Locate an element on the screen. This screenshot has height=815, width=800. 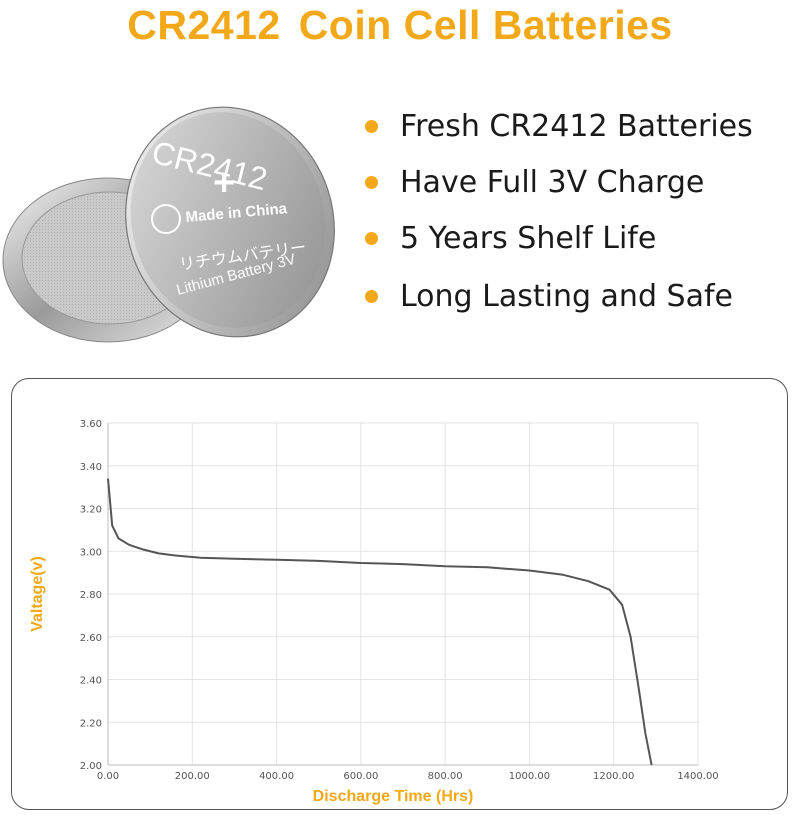
front-coin-face is located at coordinates (228, 220).